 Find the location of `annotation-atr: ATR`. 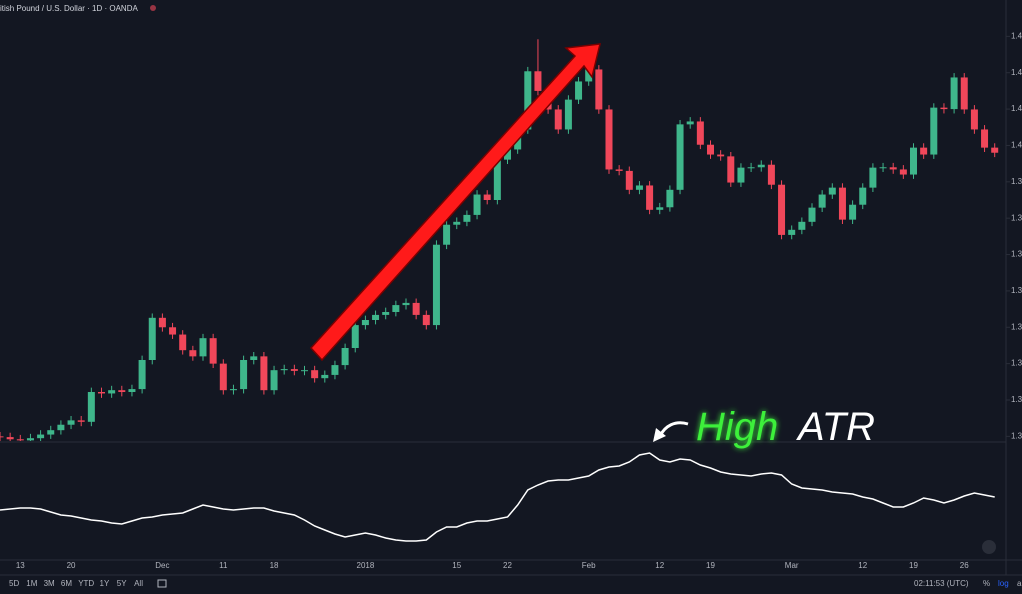

annotation-atr: ATR is located at coordinates (835, 427).